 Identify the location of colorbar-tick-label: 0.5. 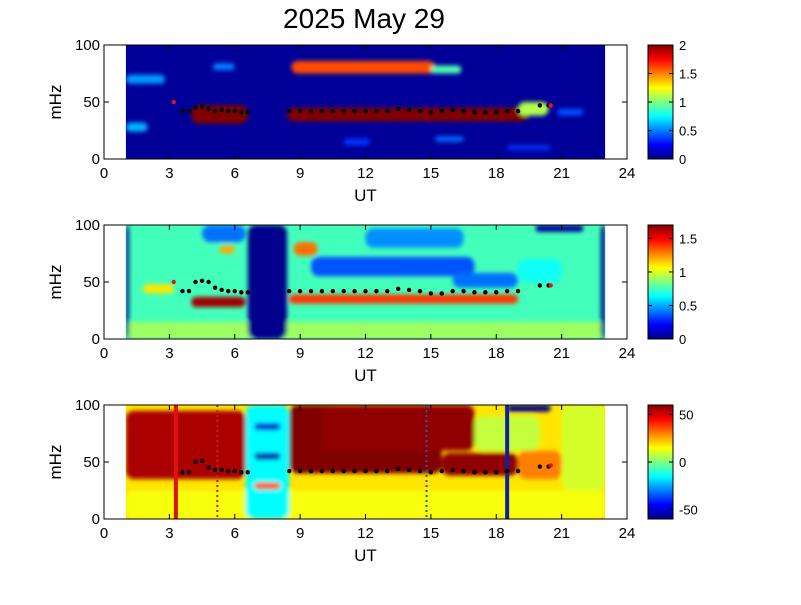
(688, 305).